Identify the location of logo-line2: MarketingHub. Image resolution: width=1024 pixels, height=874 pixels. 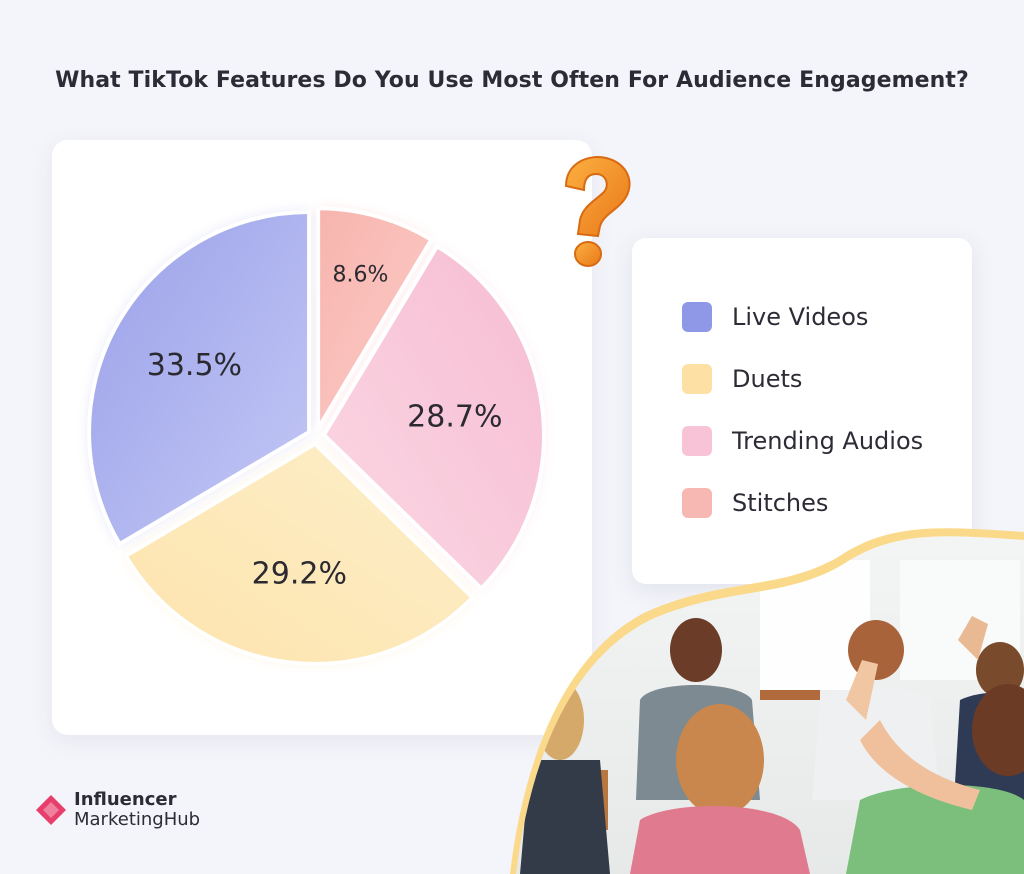
(137, 819).